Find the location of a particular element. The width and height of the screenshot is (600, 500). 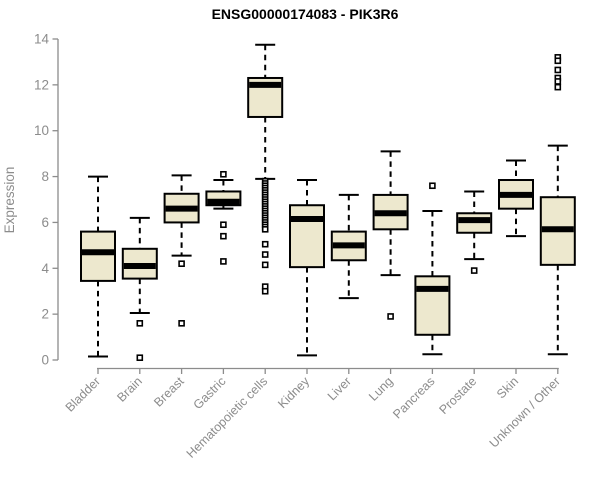

y-tick-label: 12 is located at coordinates (41, 84).